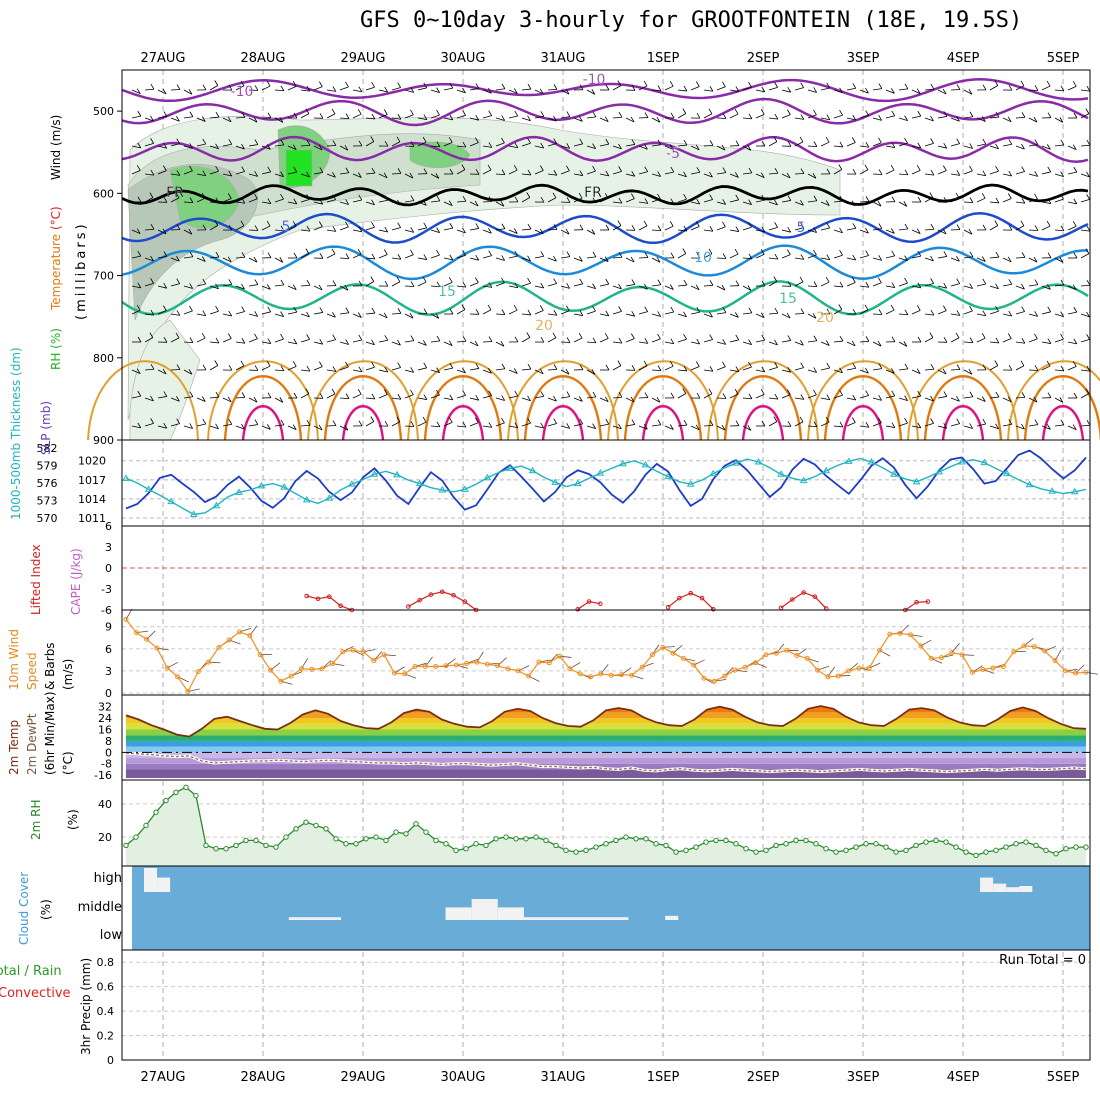 The width and height of the screenshot is (1100, 1100). What do you see at coordinates (956, 847) in the screenshot?
I see `rh-marker` at bounding box center [956, 847].